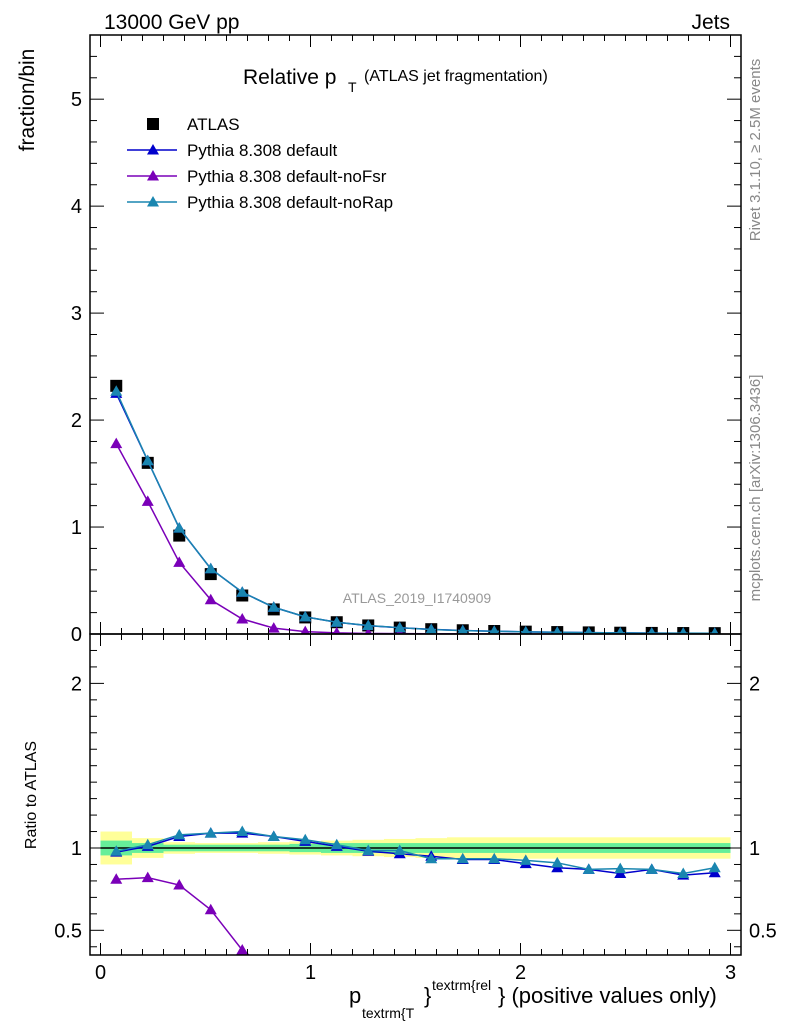 This screenshot has width=786, height=1024. Describe the element at coordinates (27, 100) in the screenshot. I see `main-ylabel: fraction/bin` at that location.